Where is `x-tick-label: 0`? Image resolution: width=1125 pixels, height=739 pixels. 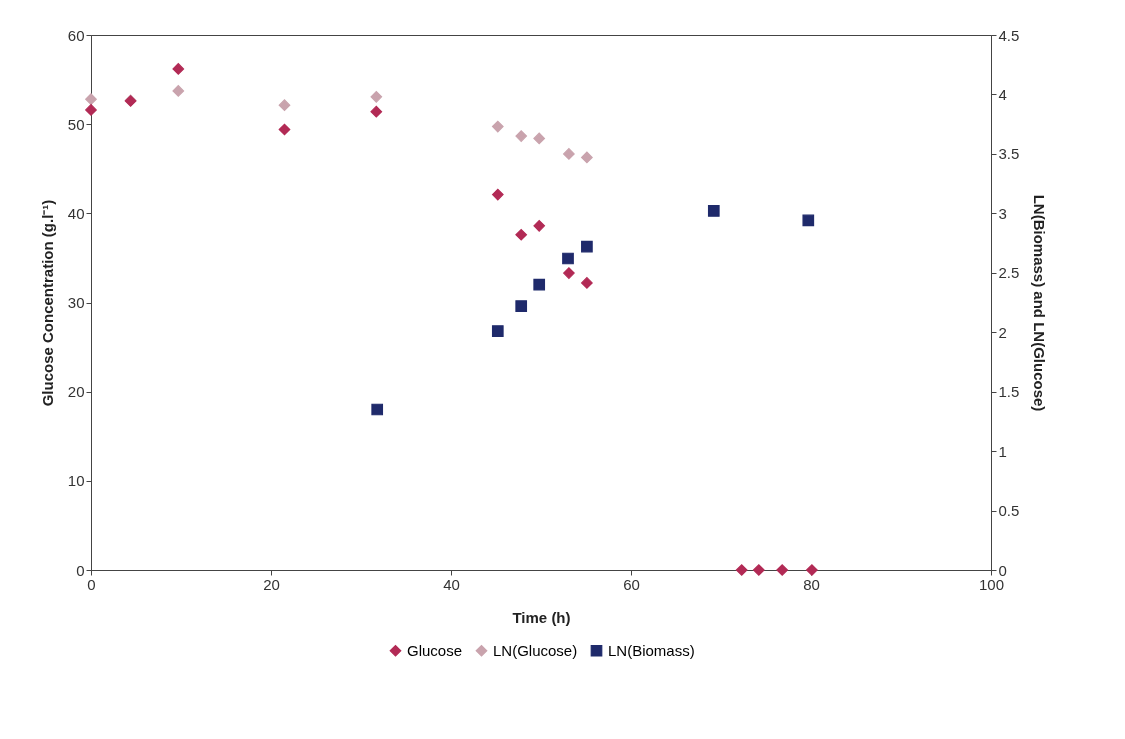
x-tick-label: 0 is located at coordinates (91, 584).